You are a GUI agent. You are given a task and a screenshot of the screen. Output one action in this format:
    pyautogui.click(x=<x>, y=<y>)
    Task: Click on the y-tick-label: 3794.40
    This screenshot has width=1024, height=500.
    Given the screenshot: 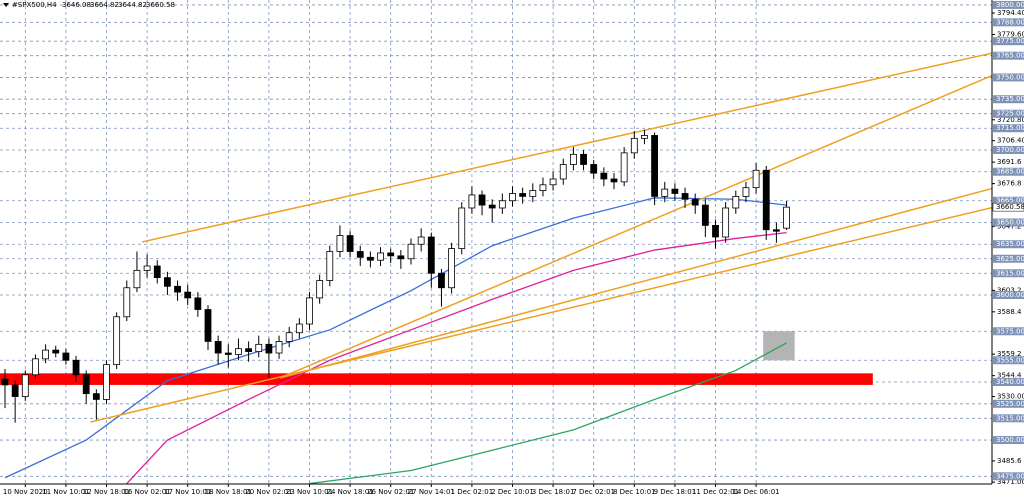 What is the action you would take?
    pyautogui.click(x=1010, y=13)
    